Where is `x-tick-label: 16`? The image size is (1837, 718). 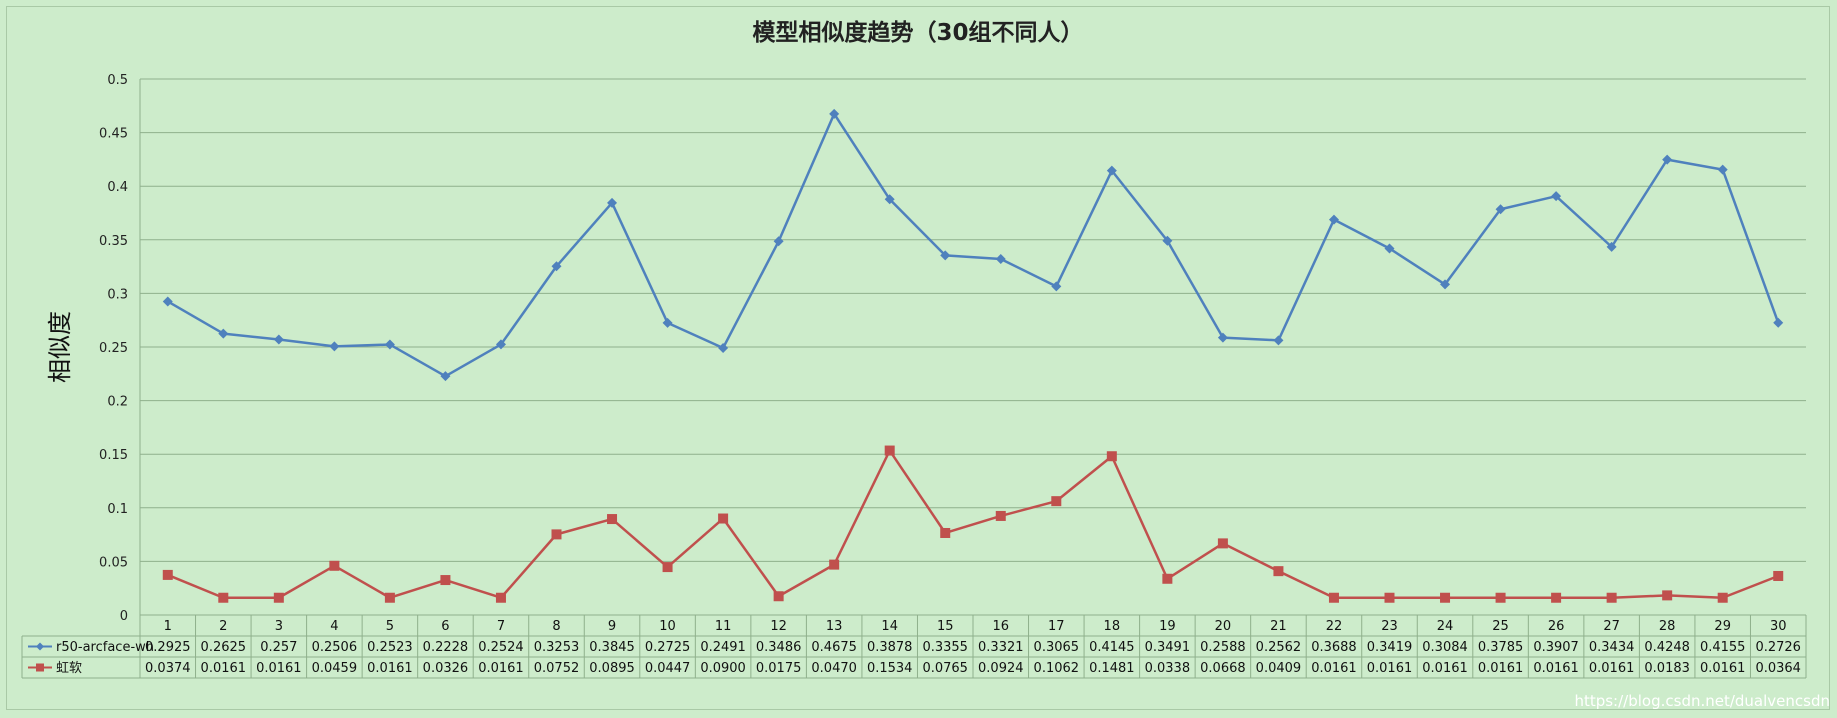 x-tick-label: 16 is located at coordinates (1000, 626).